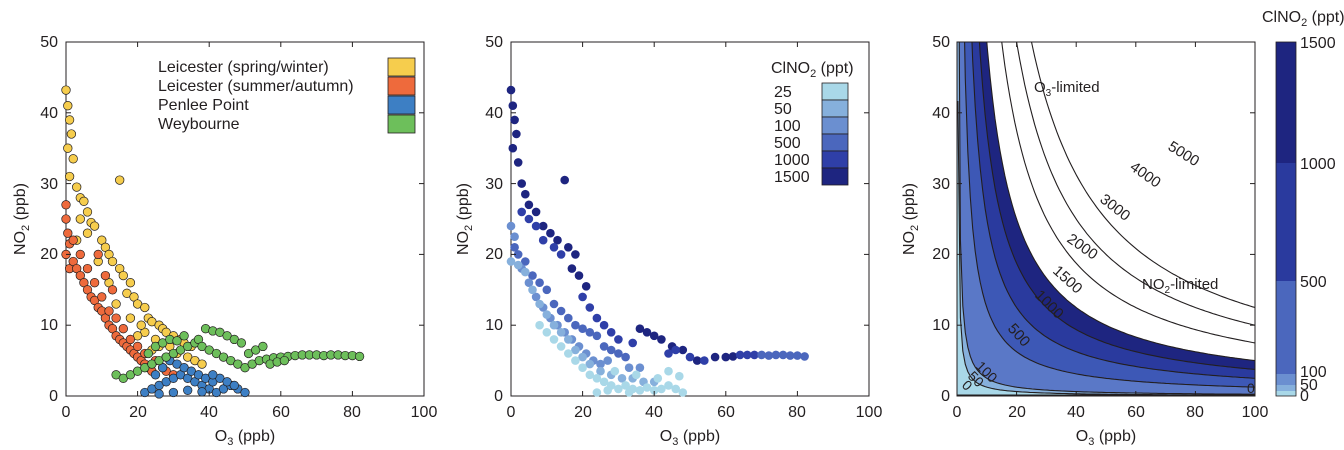 The width and height of the screenshot is (1344, 450). Describe the element at coordinates (245, 438) in the screenshot. I see `x-axis-title: O3 (ppb)` at that location.